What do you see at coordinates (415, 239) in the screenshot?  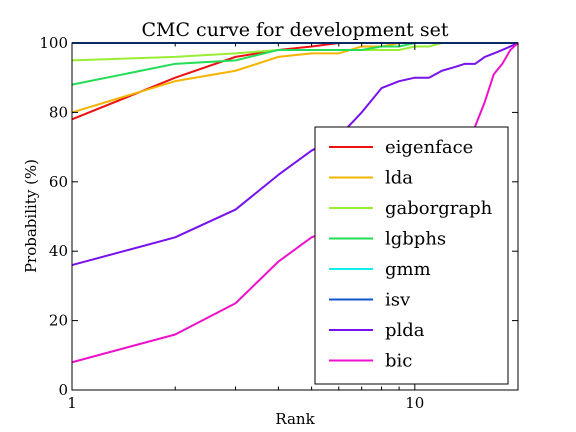 I see `legend-label-lgbphs: lgbphs` at bounding box center [415, 239].